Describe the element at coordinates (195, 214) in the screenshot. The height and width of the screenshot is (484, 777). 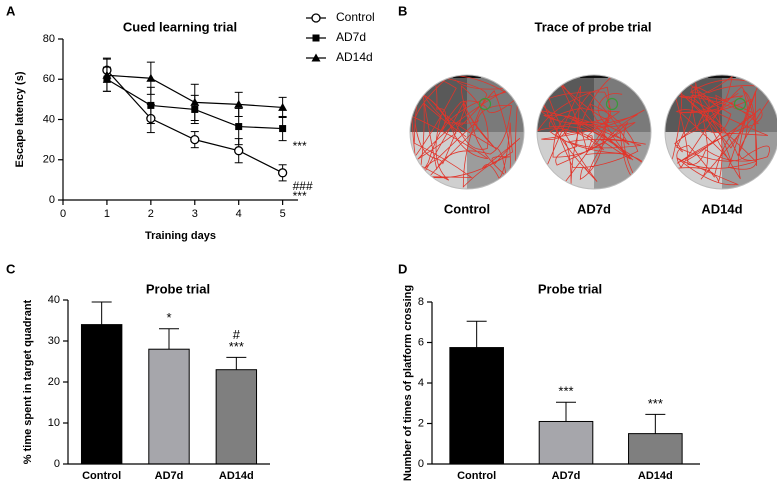
I see `x-tick-label: 3` at that location.